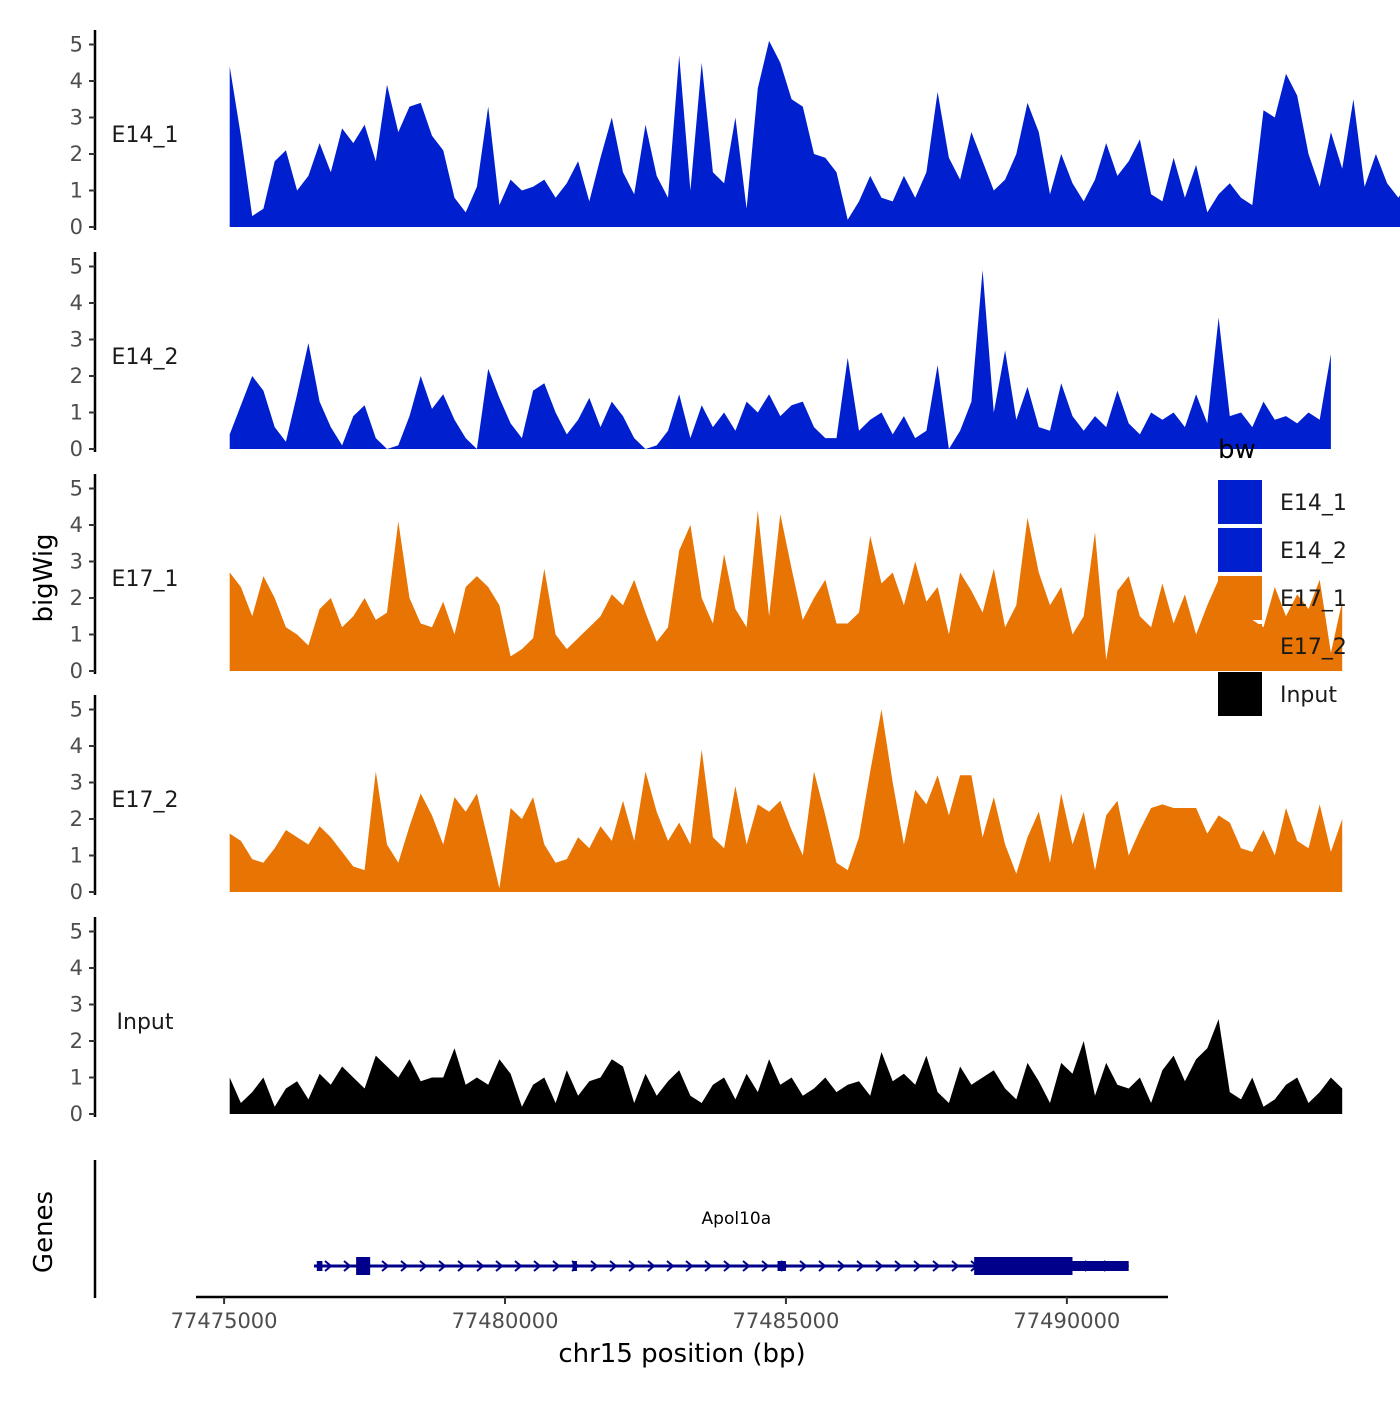 The height and width of the screenshot is (1404, 1400). What do you see at coordinates (224, 1321) in the screenshot?
I see `x-tick-label: 77475000` at bounding box center [224, 1321].